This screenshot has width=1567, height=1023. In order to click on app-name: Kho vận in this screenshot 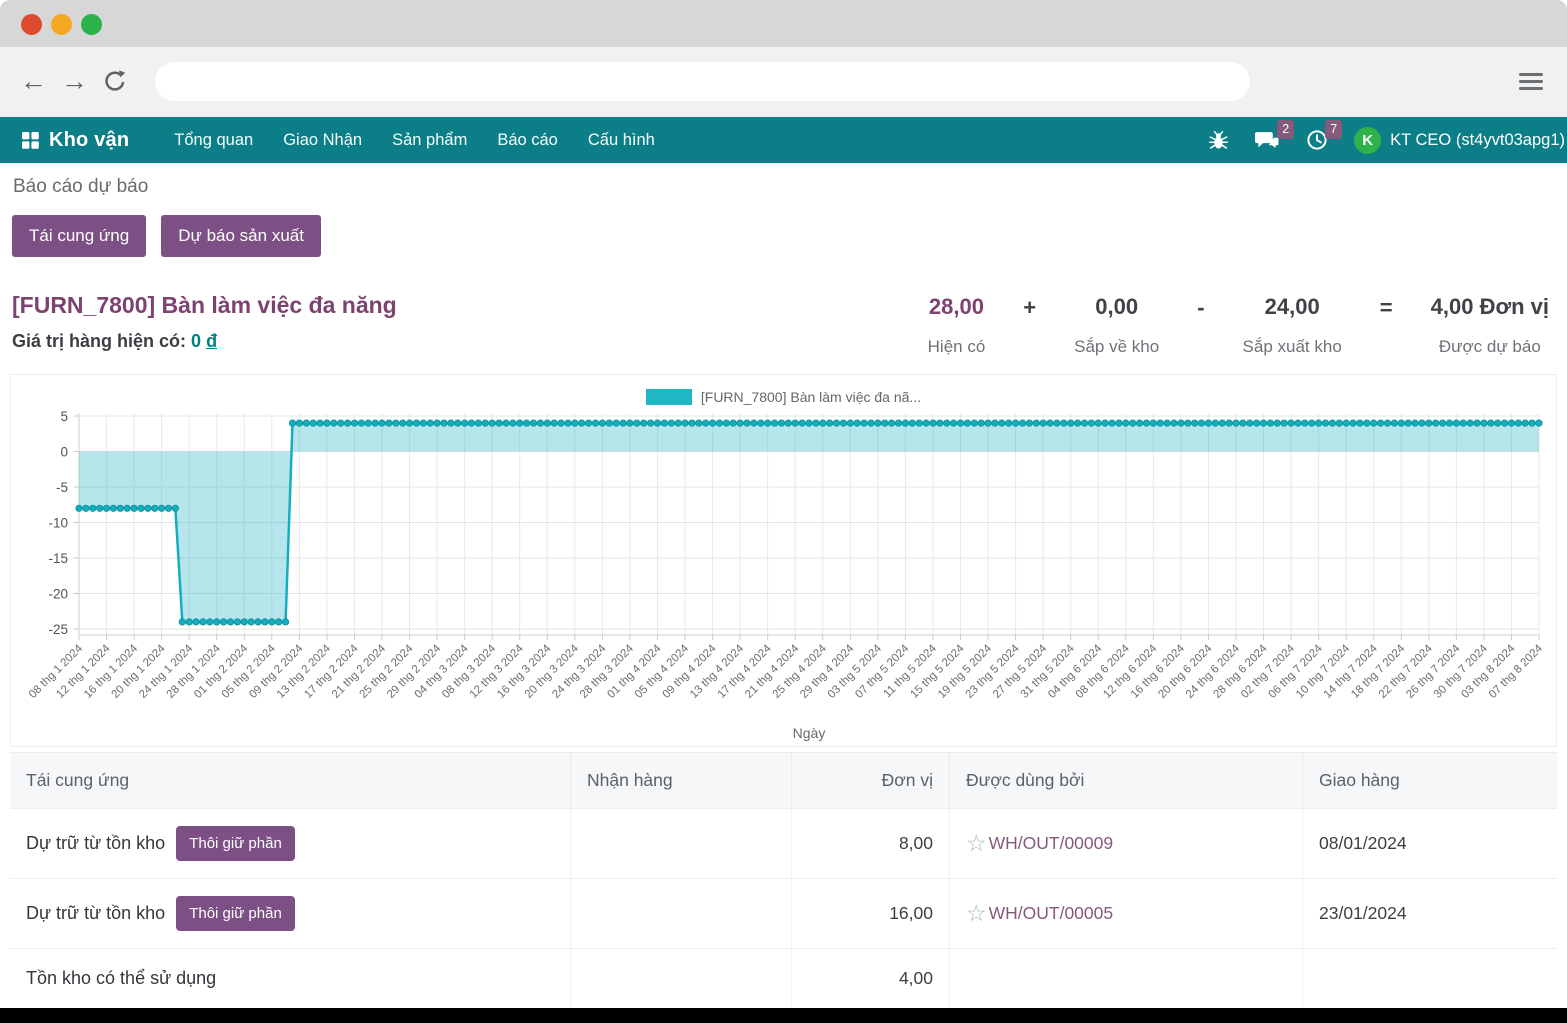, I will do `click(89, 139)`.